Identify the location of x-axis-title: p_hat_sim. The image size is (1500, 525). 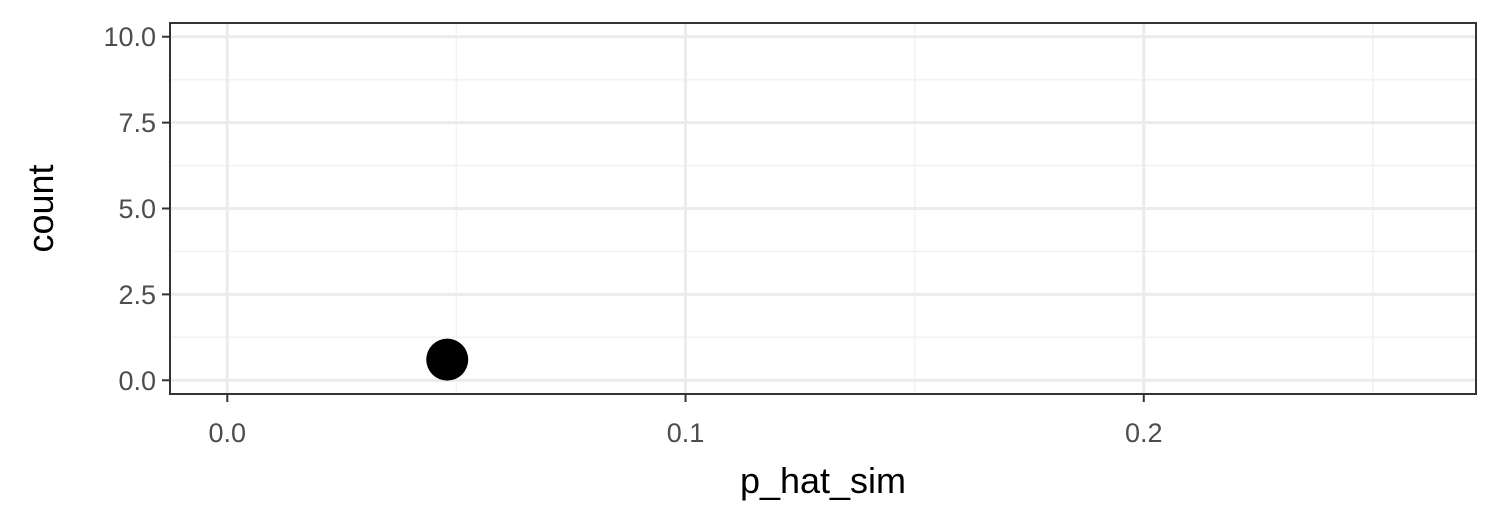
(823, 480).